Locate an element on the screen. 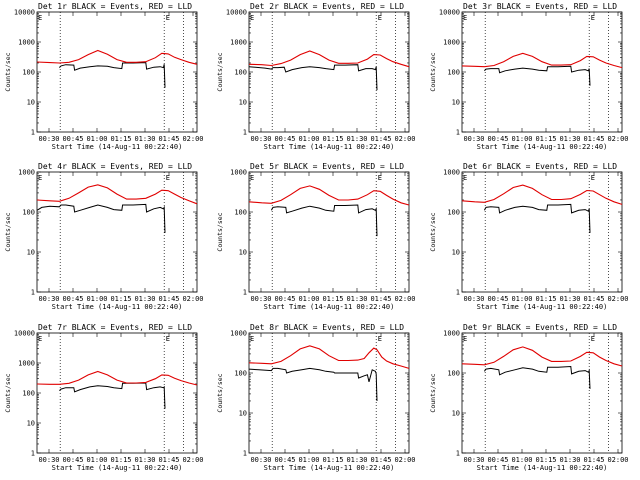  plot-title: Det 4r BLACK = Events, RED = LLD is located at coordinates (115, 166).